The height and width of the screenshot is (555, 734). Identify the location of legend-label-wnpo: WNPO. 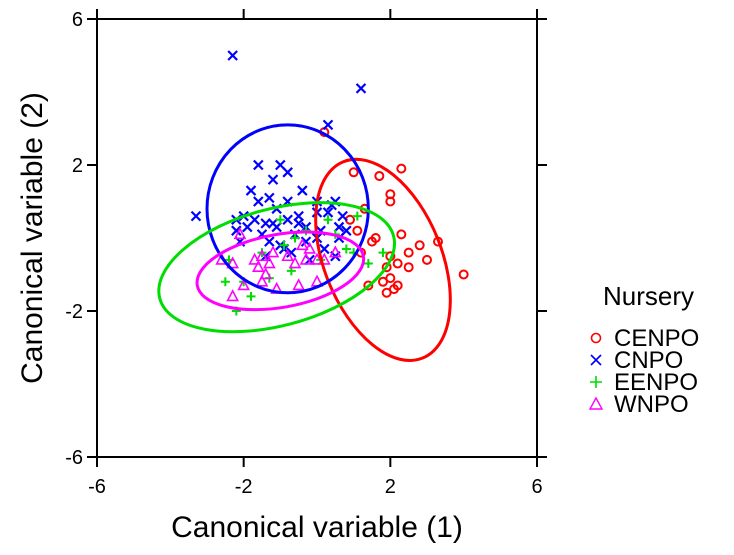
(651, 404).